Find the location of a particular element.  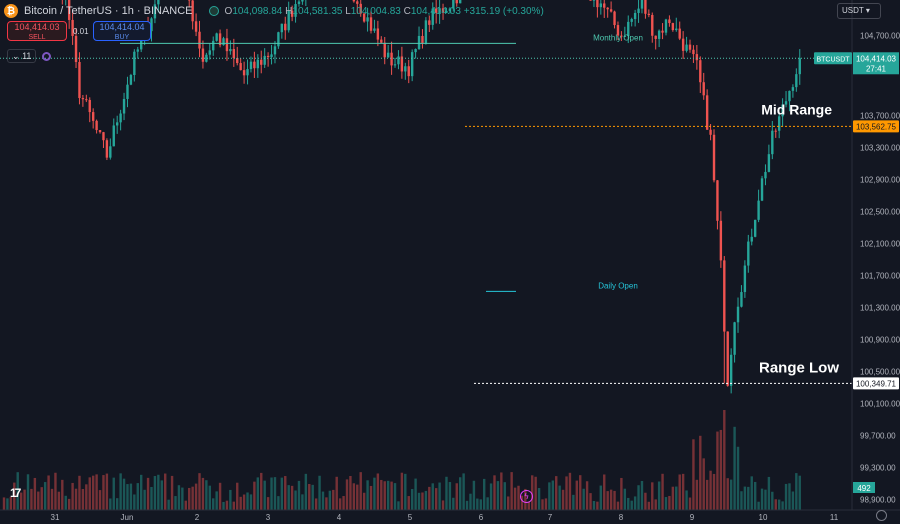

time-tick-label: 4 is located at coordinates (339, 517).